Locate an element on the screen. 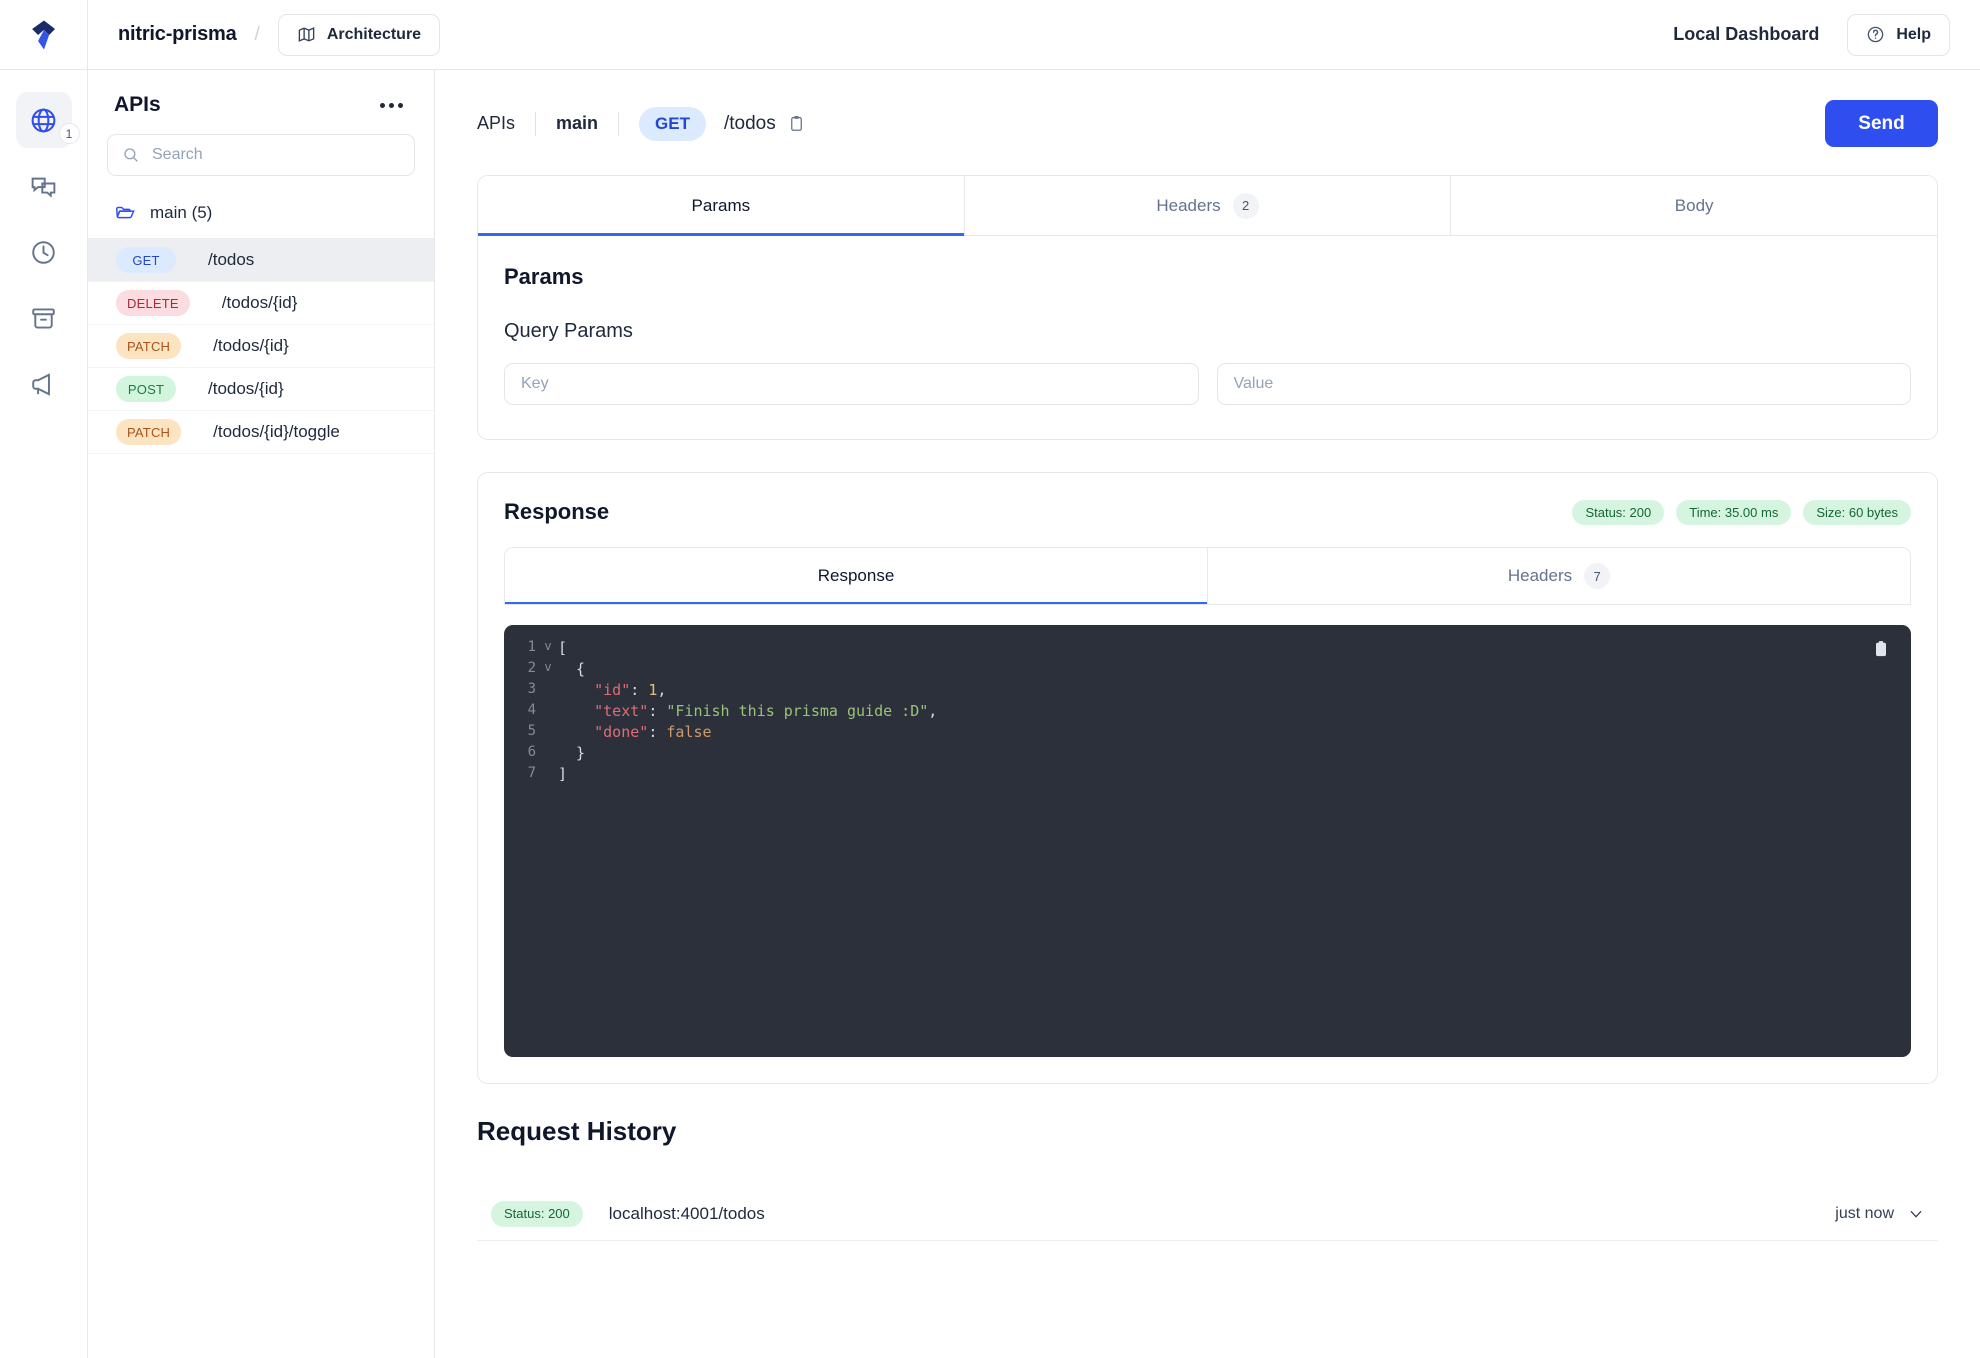 The height and width of the screenshot is (1358, 1980). code-text: [ is located at coordinates (563, 648).